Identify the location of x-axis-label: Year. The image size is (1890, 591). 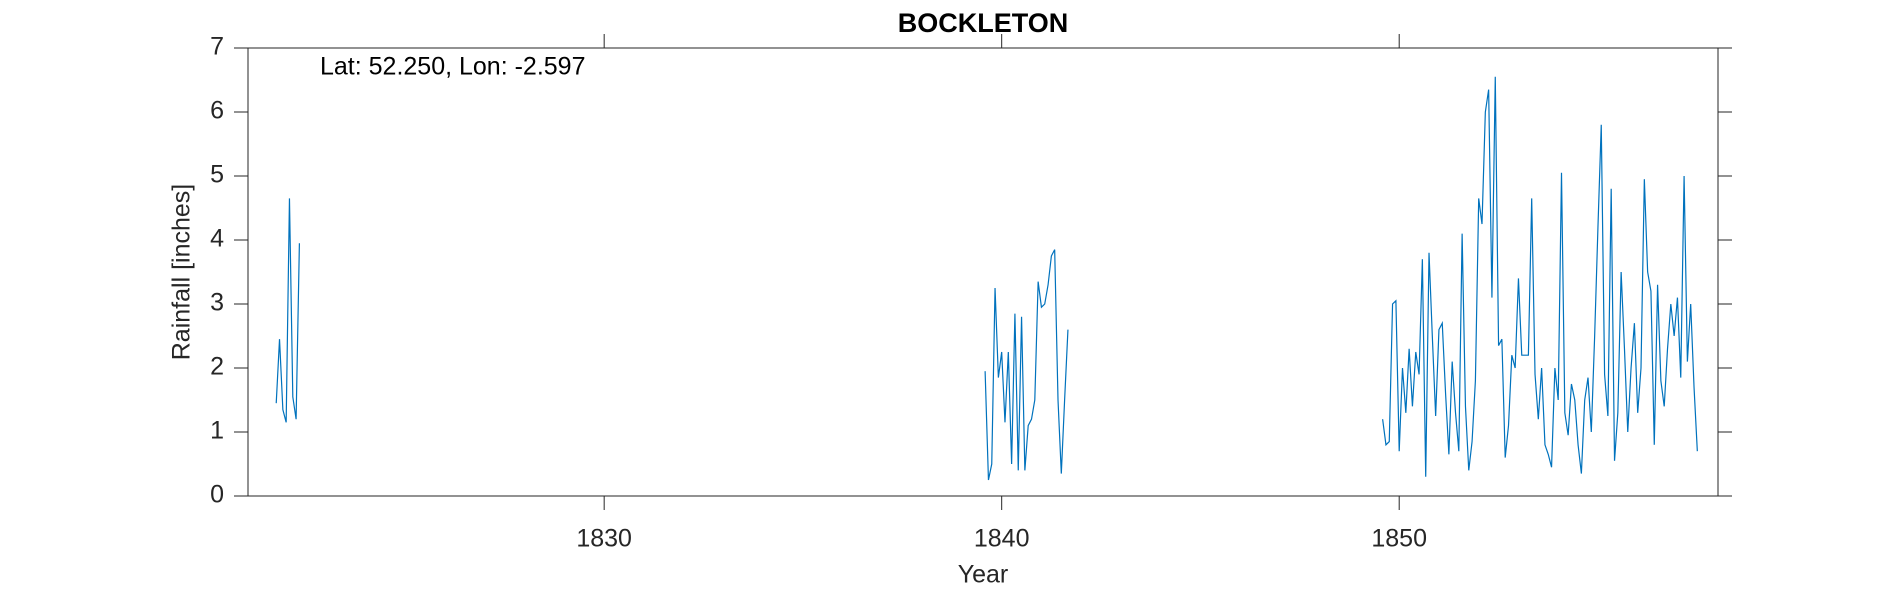
(983, 575).